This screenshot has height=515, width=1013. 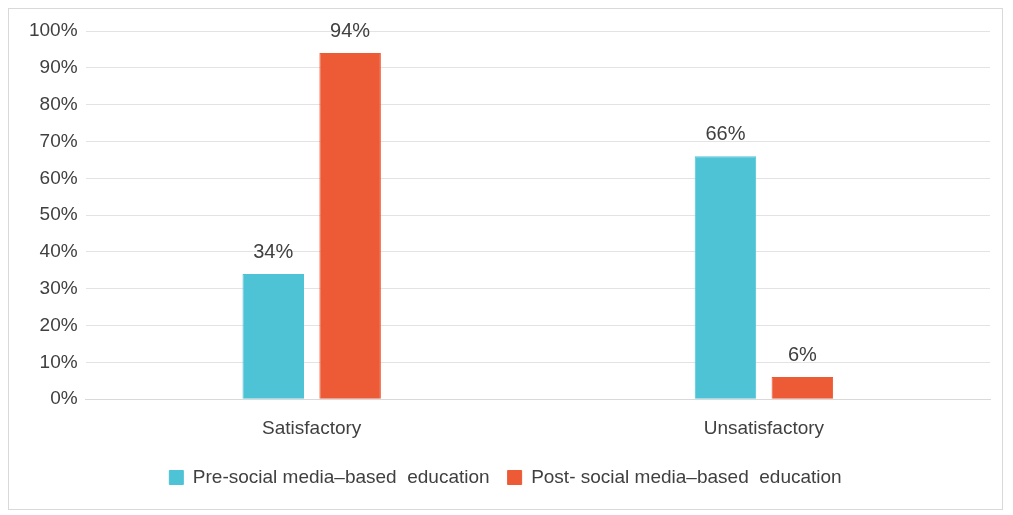 I want to click on y-tick-label: 50%, so click(x=58, y=214).